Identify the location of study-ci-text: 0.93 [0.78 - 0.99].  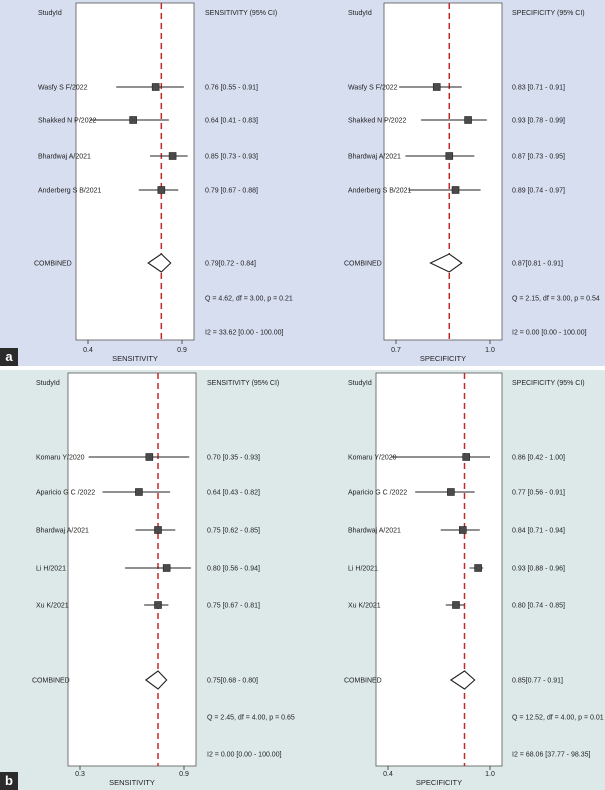
(538, 121).